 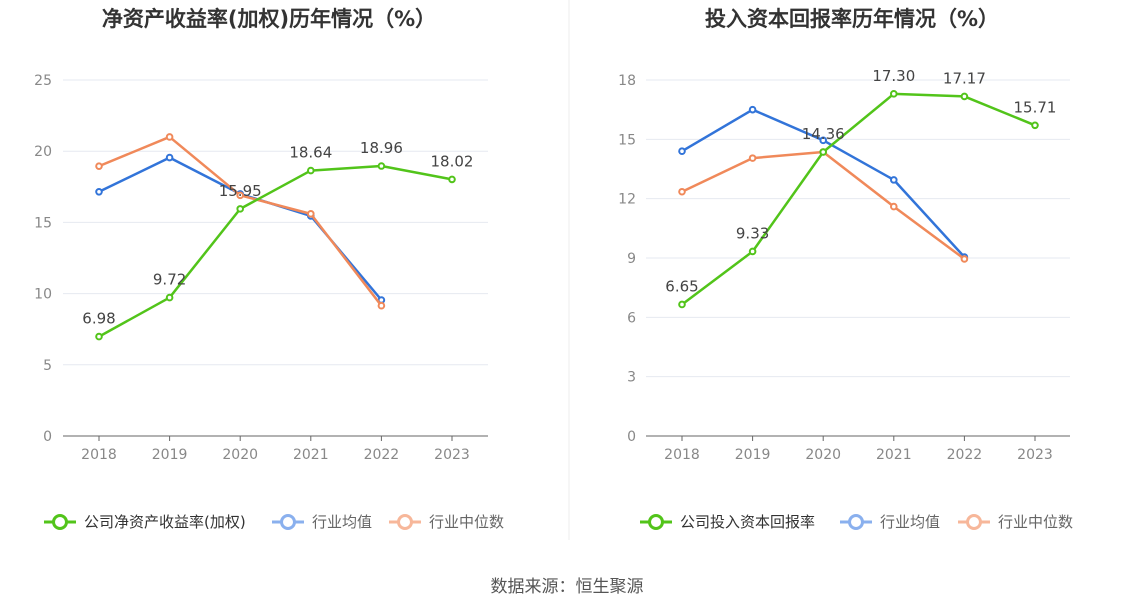 What do you see at coordinates (269, 19) in the screenshot?
I see `chart-roe-title: 净资产收益率(加权)历年情况（%）` at bounding box center [269, 19].